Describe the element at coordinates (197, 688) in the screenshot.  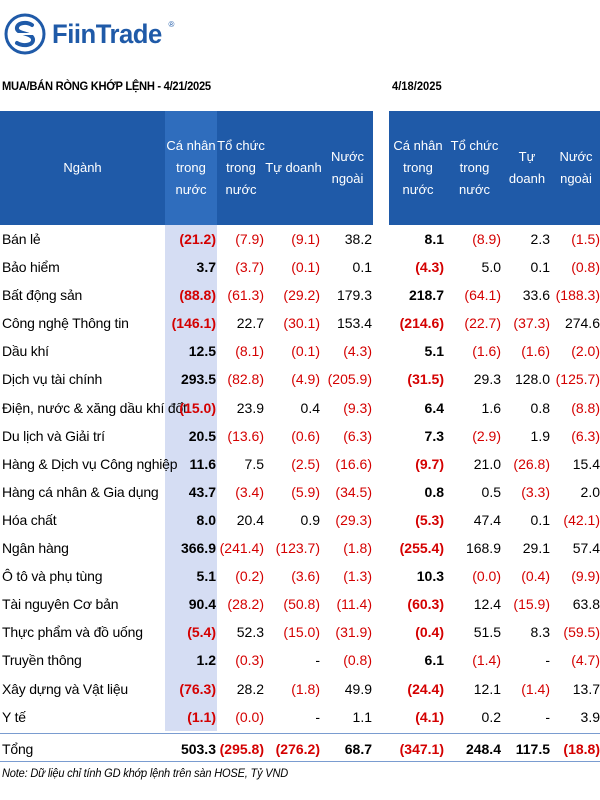
I see `value-cell: (76.3)` at that location.